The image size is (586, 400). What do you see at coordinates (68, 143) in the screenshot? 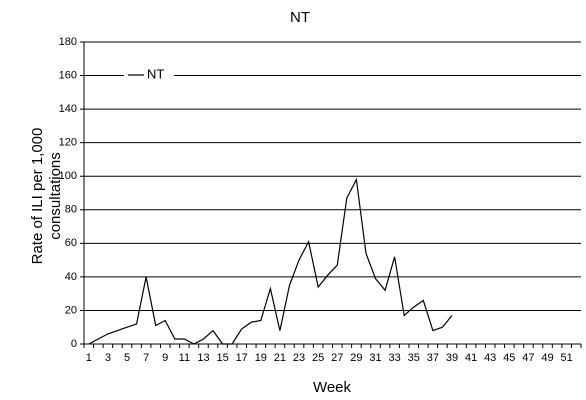
I see `y-tick-label: 120` at bounding box center [68, 143].